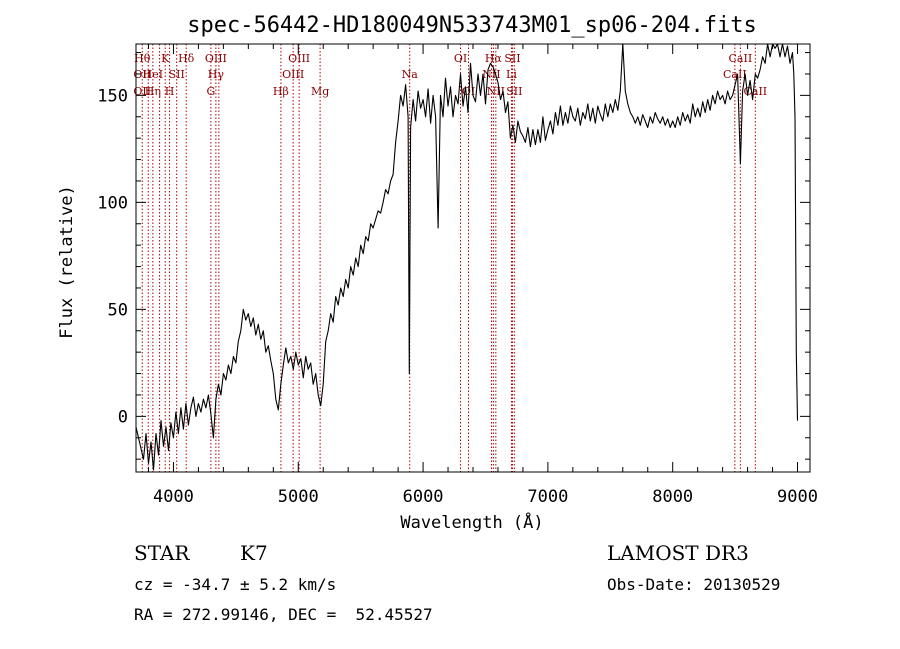 Image resolution: width=900 pixels, height=649 pixels. Describe the element at coordinates (512, 58) in the screenshot. I see `line-label-22-0: SII` at that location.